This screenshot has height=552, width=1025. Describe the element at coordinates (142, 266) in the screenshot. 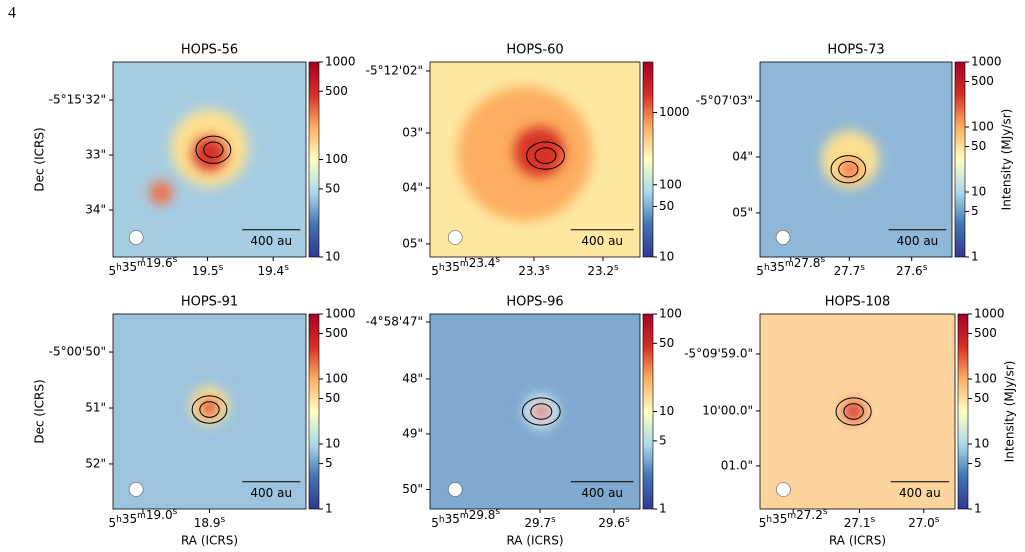

I see `x-tick-label: 5h35m19.6s` at that location.